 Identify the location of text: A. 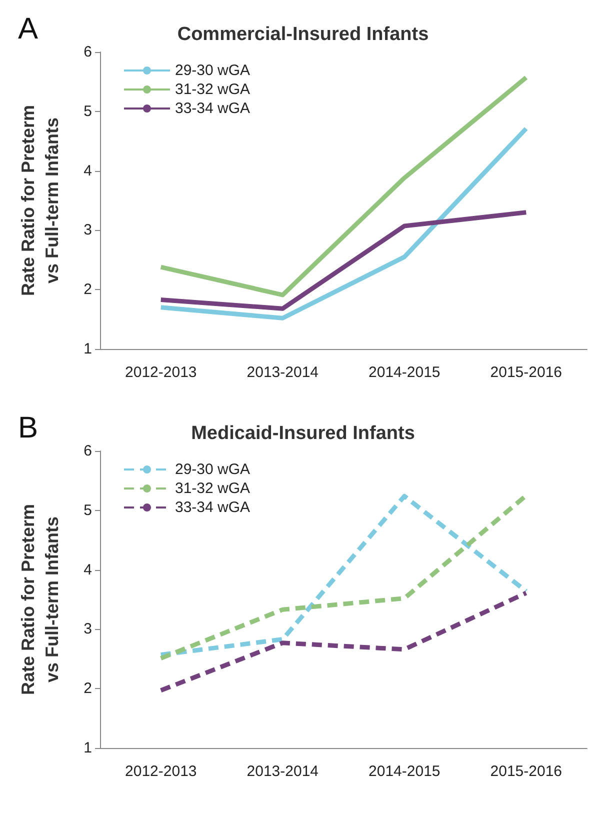
(28, 29).